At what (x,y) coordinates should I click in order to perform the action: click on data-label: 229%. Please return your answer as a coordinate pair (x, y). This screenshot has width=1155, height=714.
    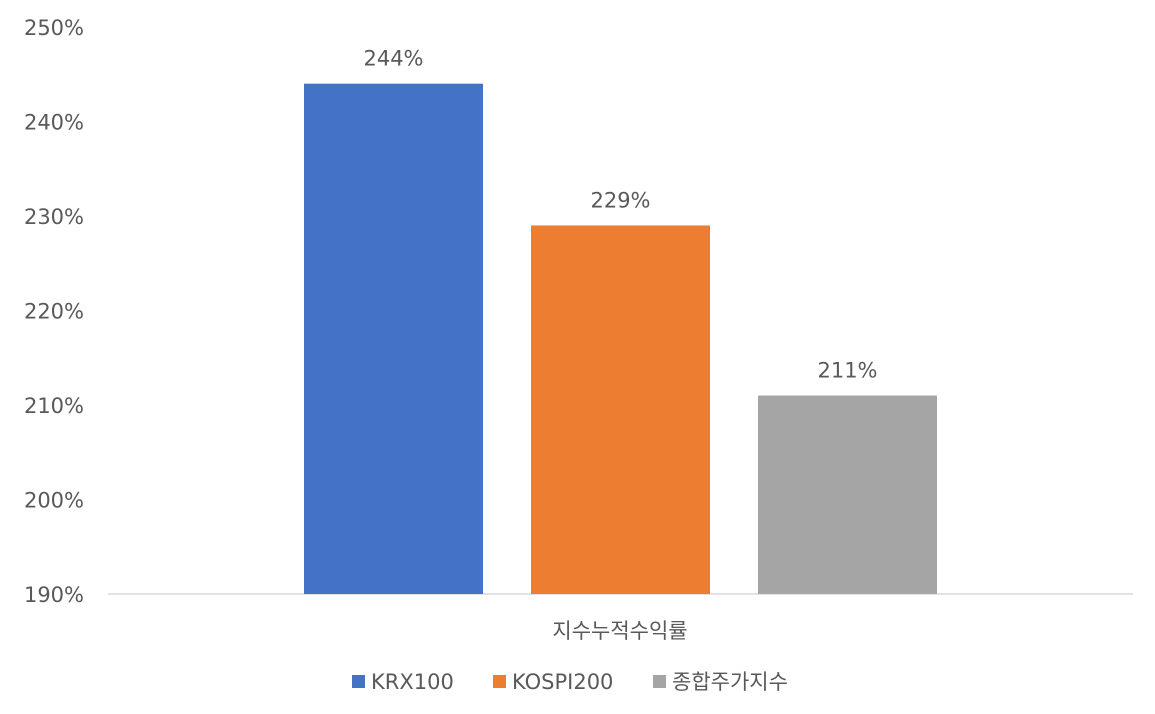
    Looking at the image, I should click on (620, 200).